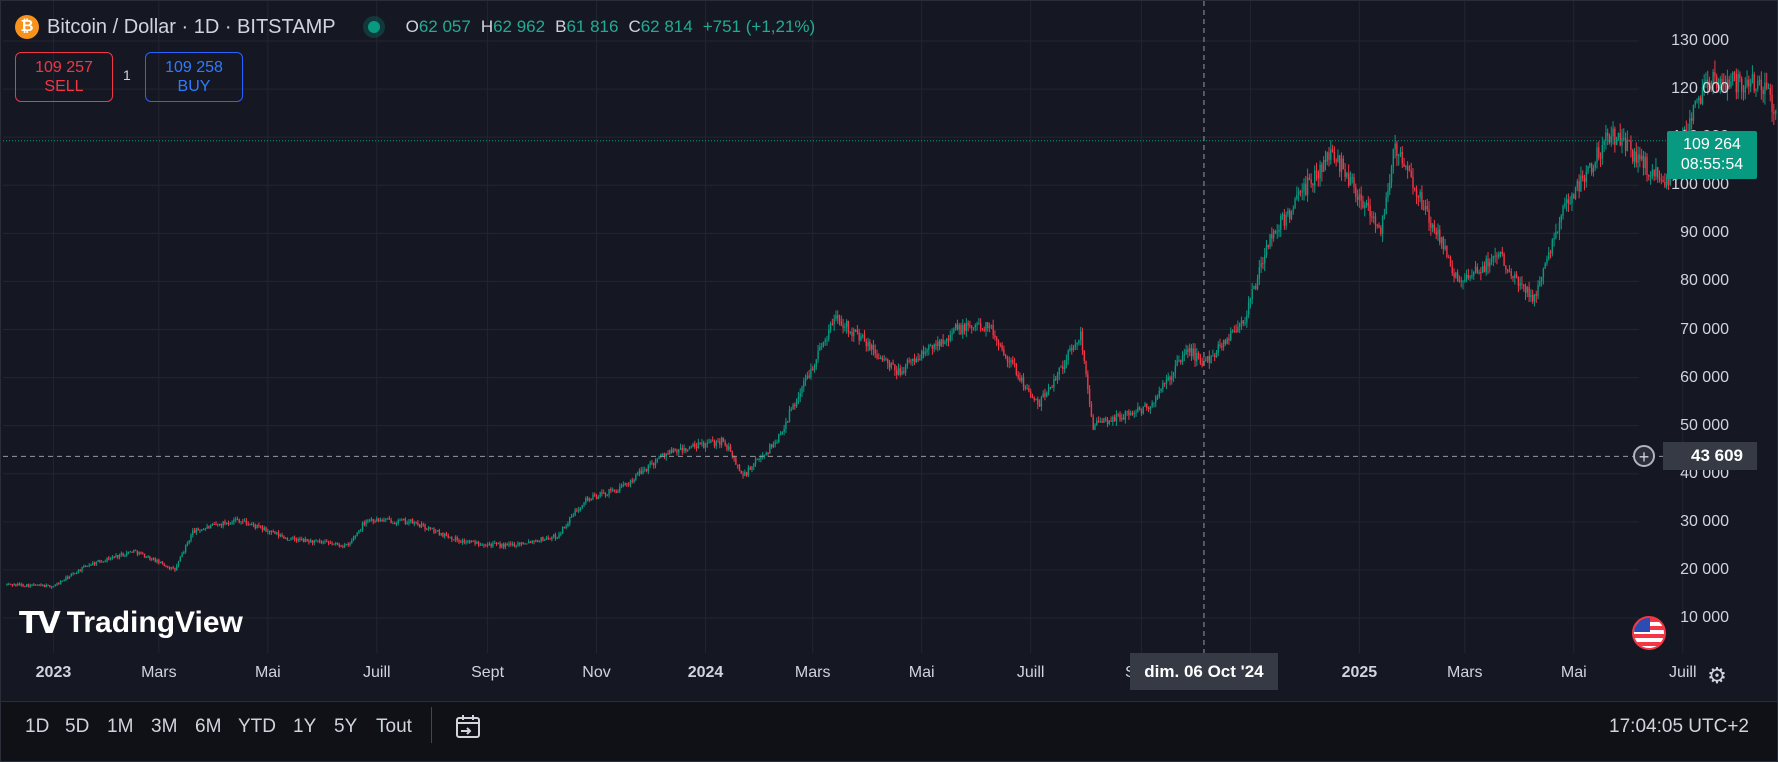  I want to click on timezone-clock: 17:04:05 UTC+2, so click(1679, 726).